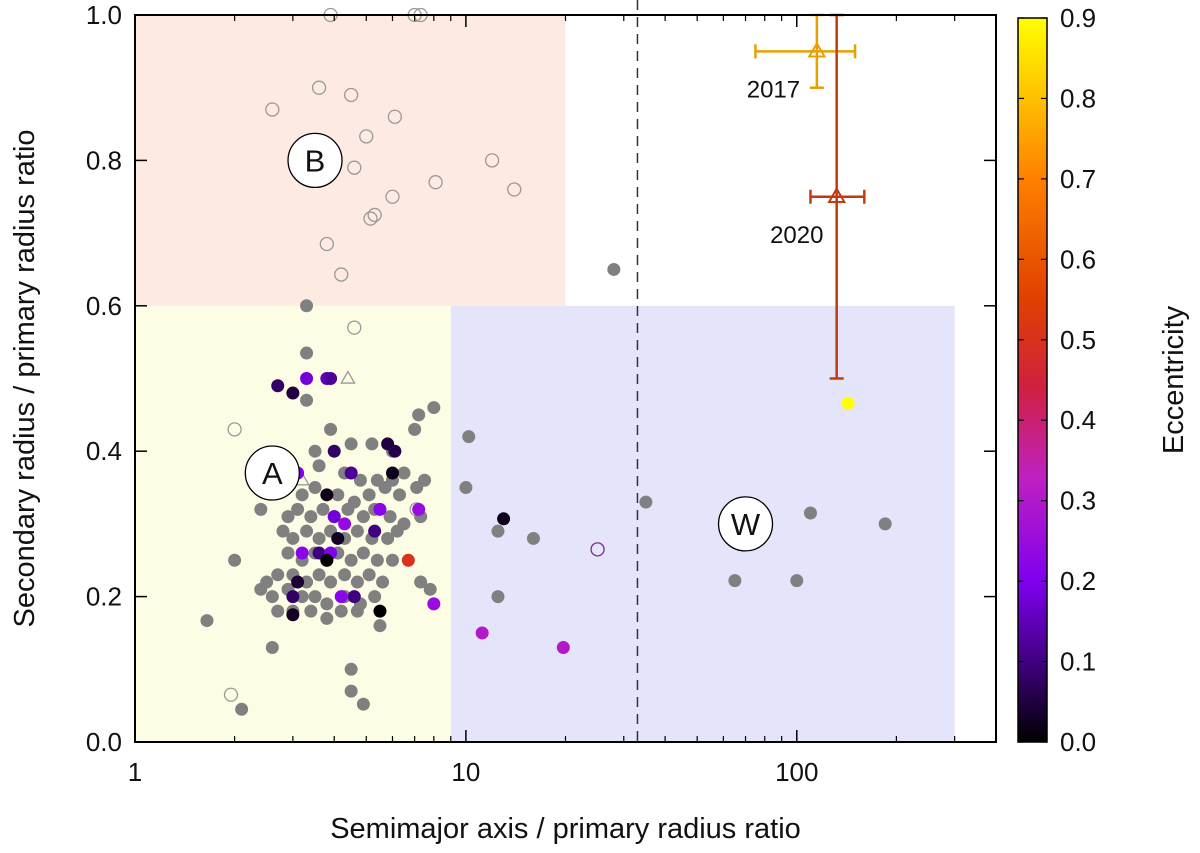  I want to click on region-b, so click(350, 160).